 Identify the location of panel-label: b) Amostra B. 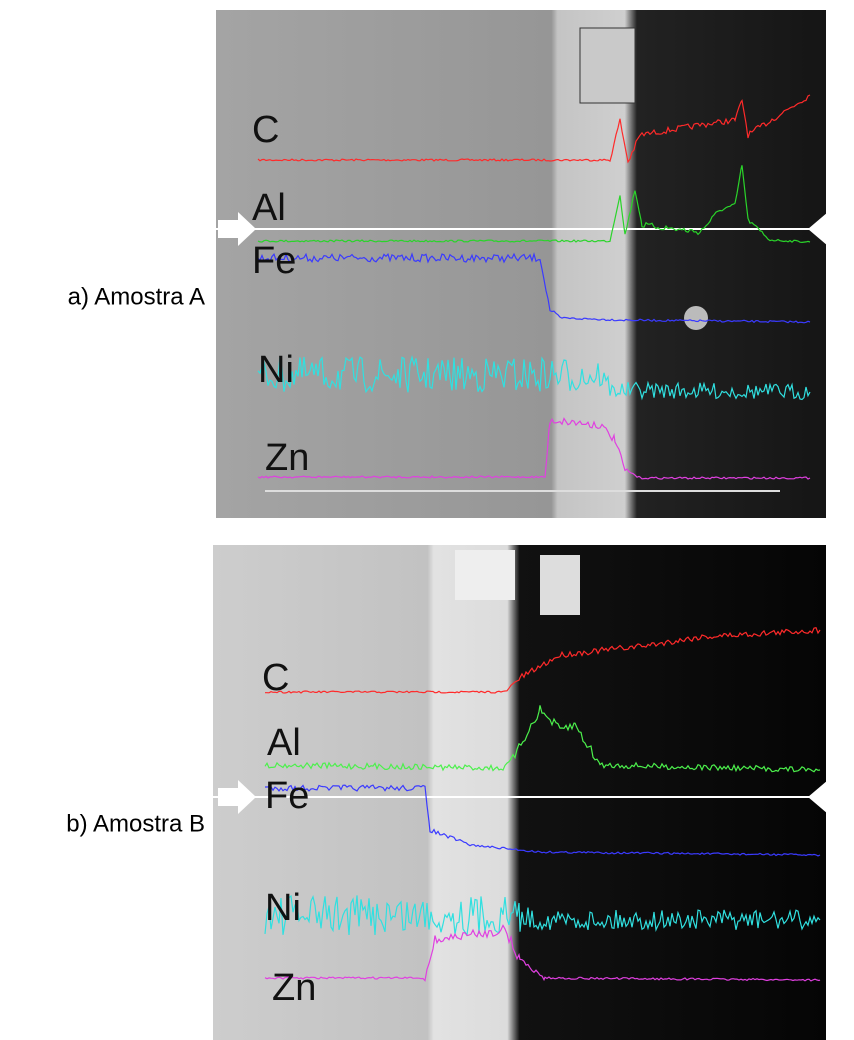
(135, 823).